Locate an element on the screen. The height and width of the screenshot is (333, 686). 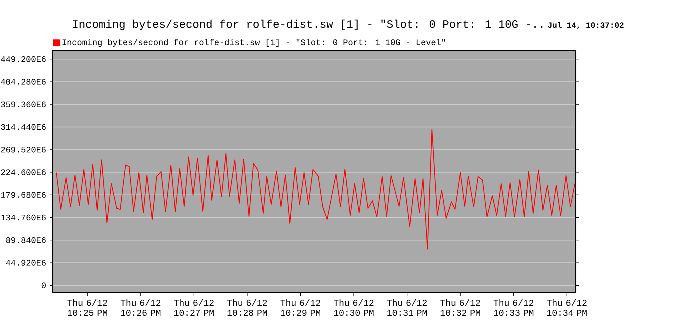
y-tick-label: 0 is located at coordinates (44, 285).